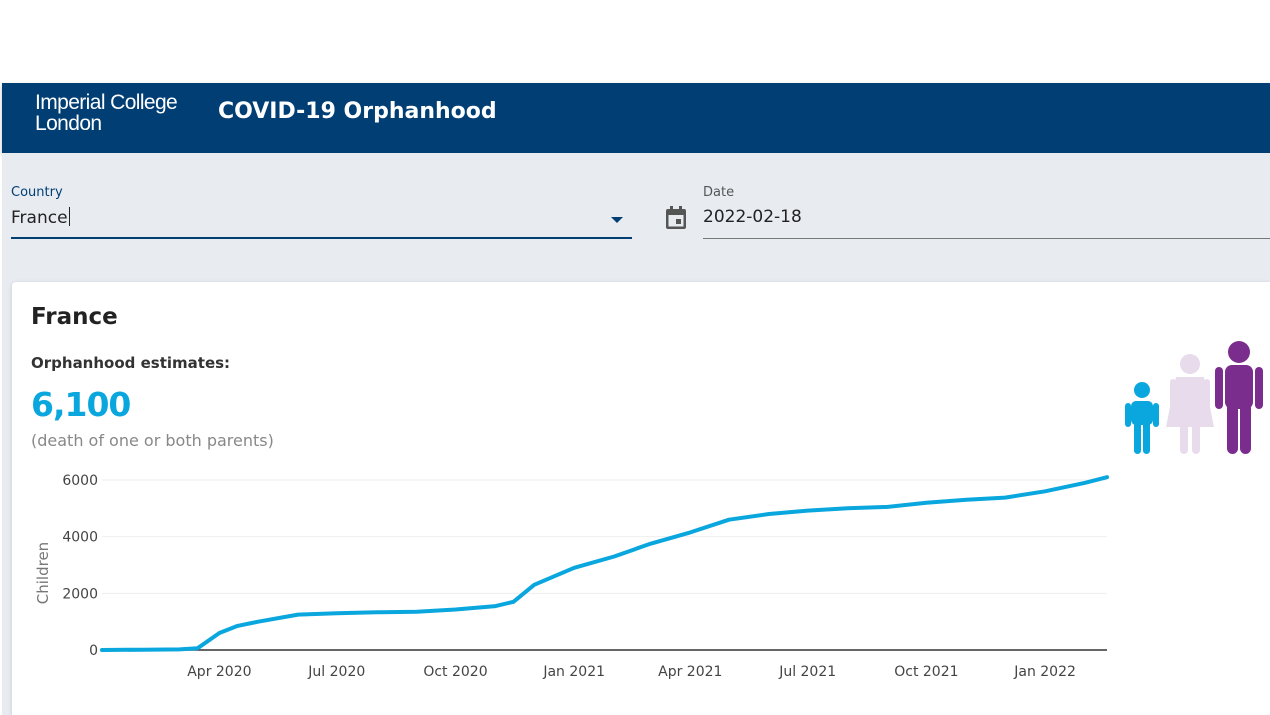  What do you see at coordinates (68, 123) in the screenshot?
I see `logo-line-2: London` at bounding box center [68, 123].